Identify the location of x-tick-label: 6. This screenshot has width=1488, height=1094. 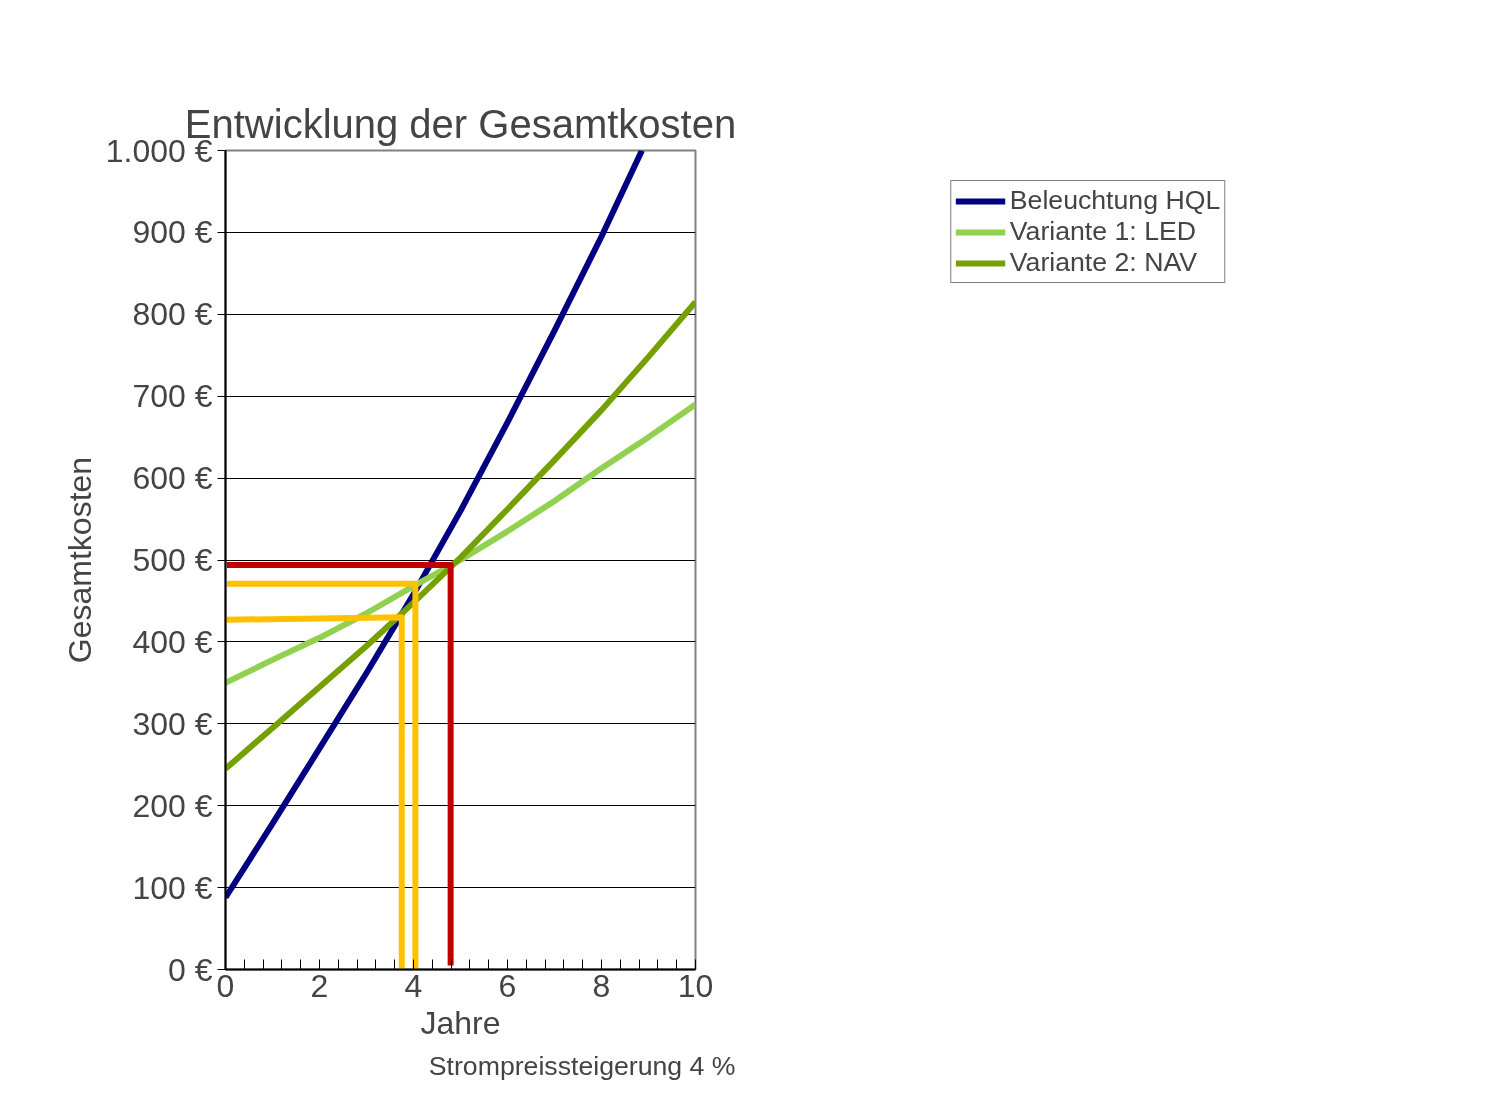
(507, 985).